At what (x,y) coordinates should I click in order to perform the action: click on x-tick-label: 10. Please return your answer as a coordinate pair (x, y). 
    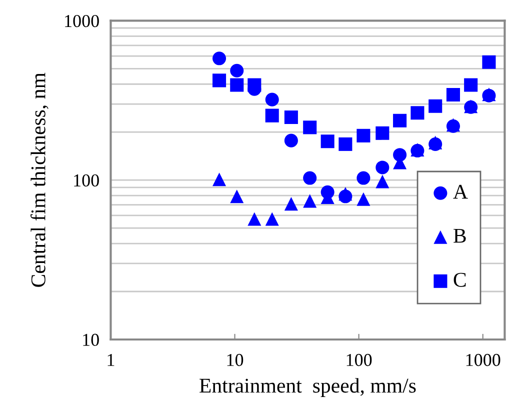
    Looking at the image, I should click on (235, 360).